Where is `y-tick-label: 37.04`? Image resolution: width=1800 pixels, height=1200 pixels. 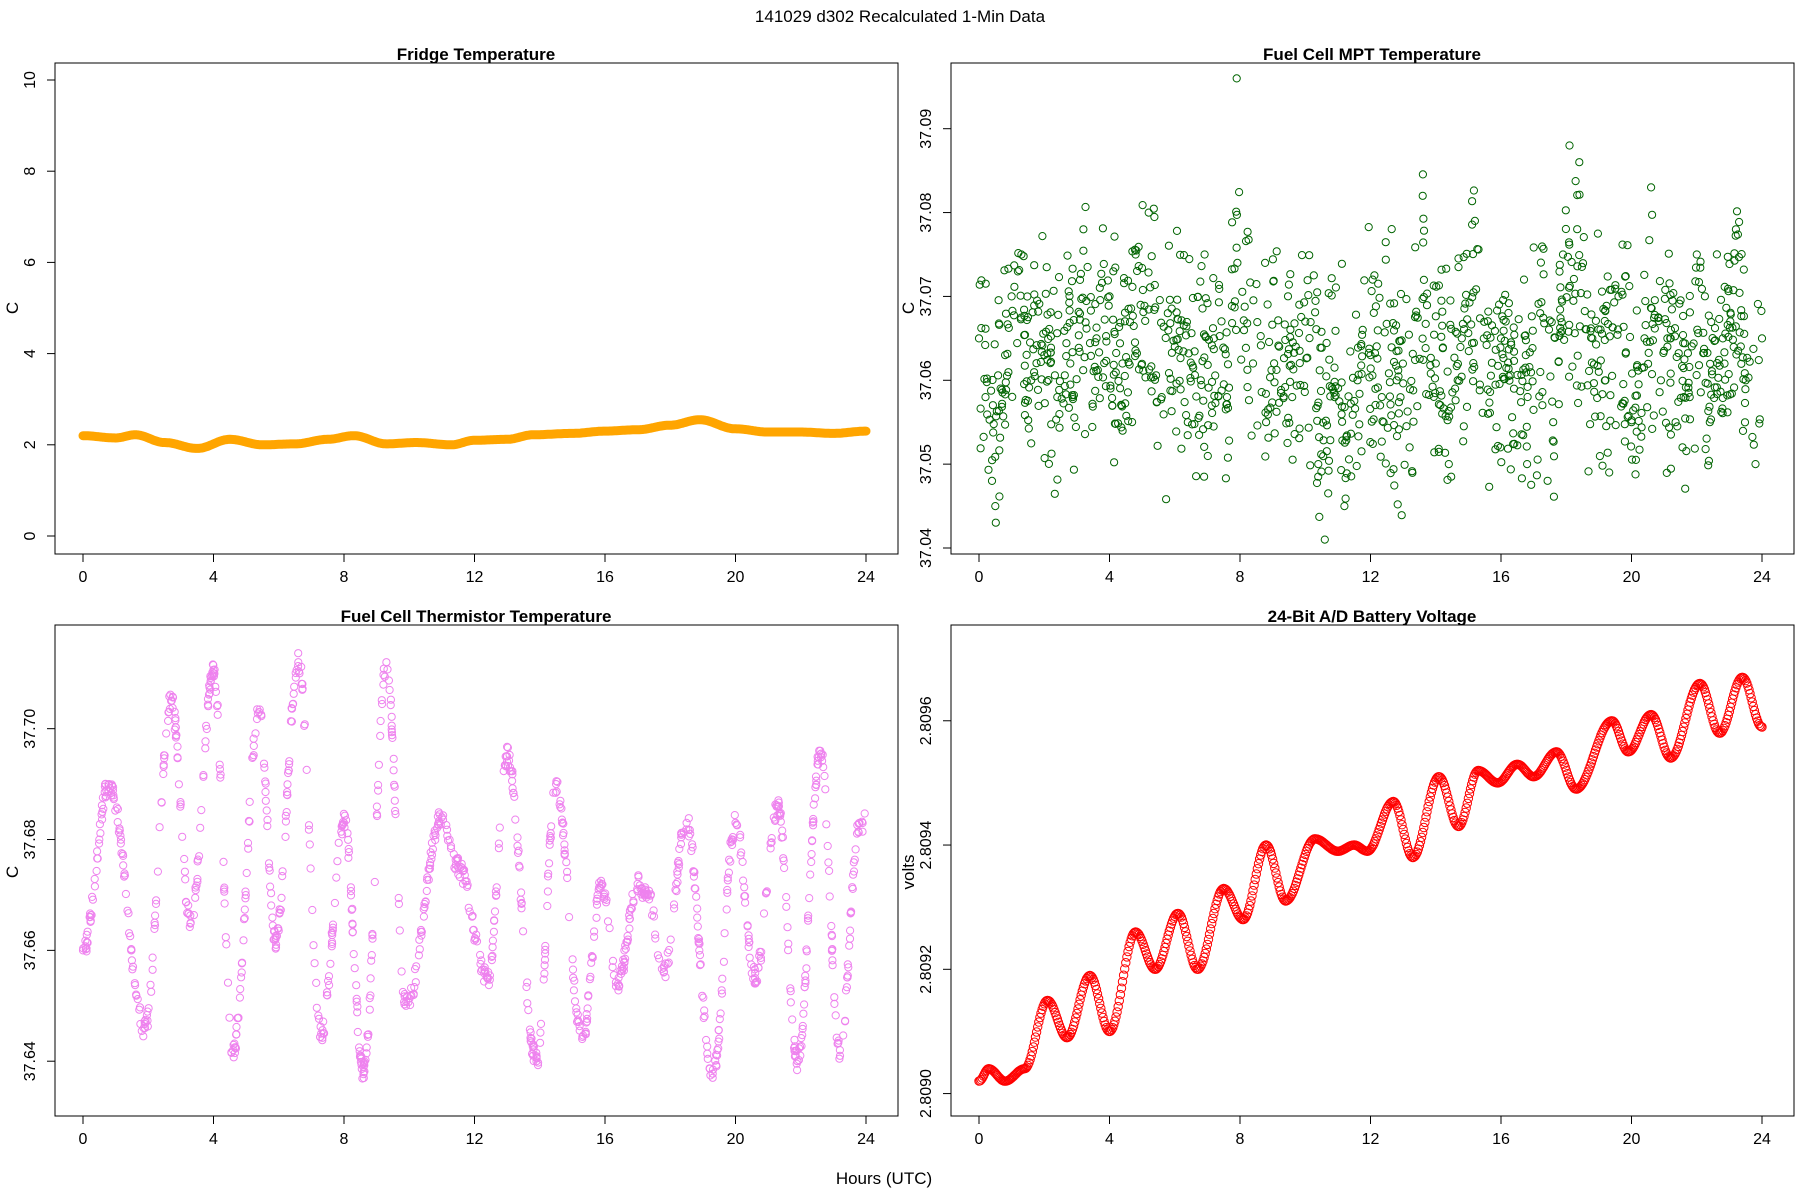
y-tick-label: 37.04 is located at coordinates (926, 548).